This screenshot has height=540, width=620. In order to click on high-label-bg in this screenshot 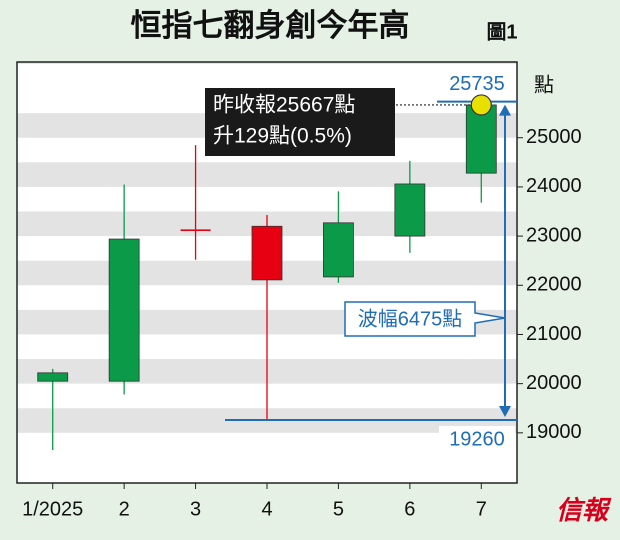, I will do `click(477, 84)`.